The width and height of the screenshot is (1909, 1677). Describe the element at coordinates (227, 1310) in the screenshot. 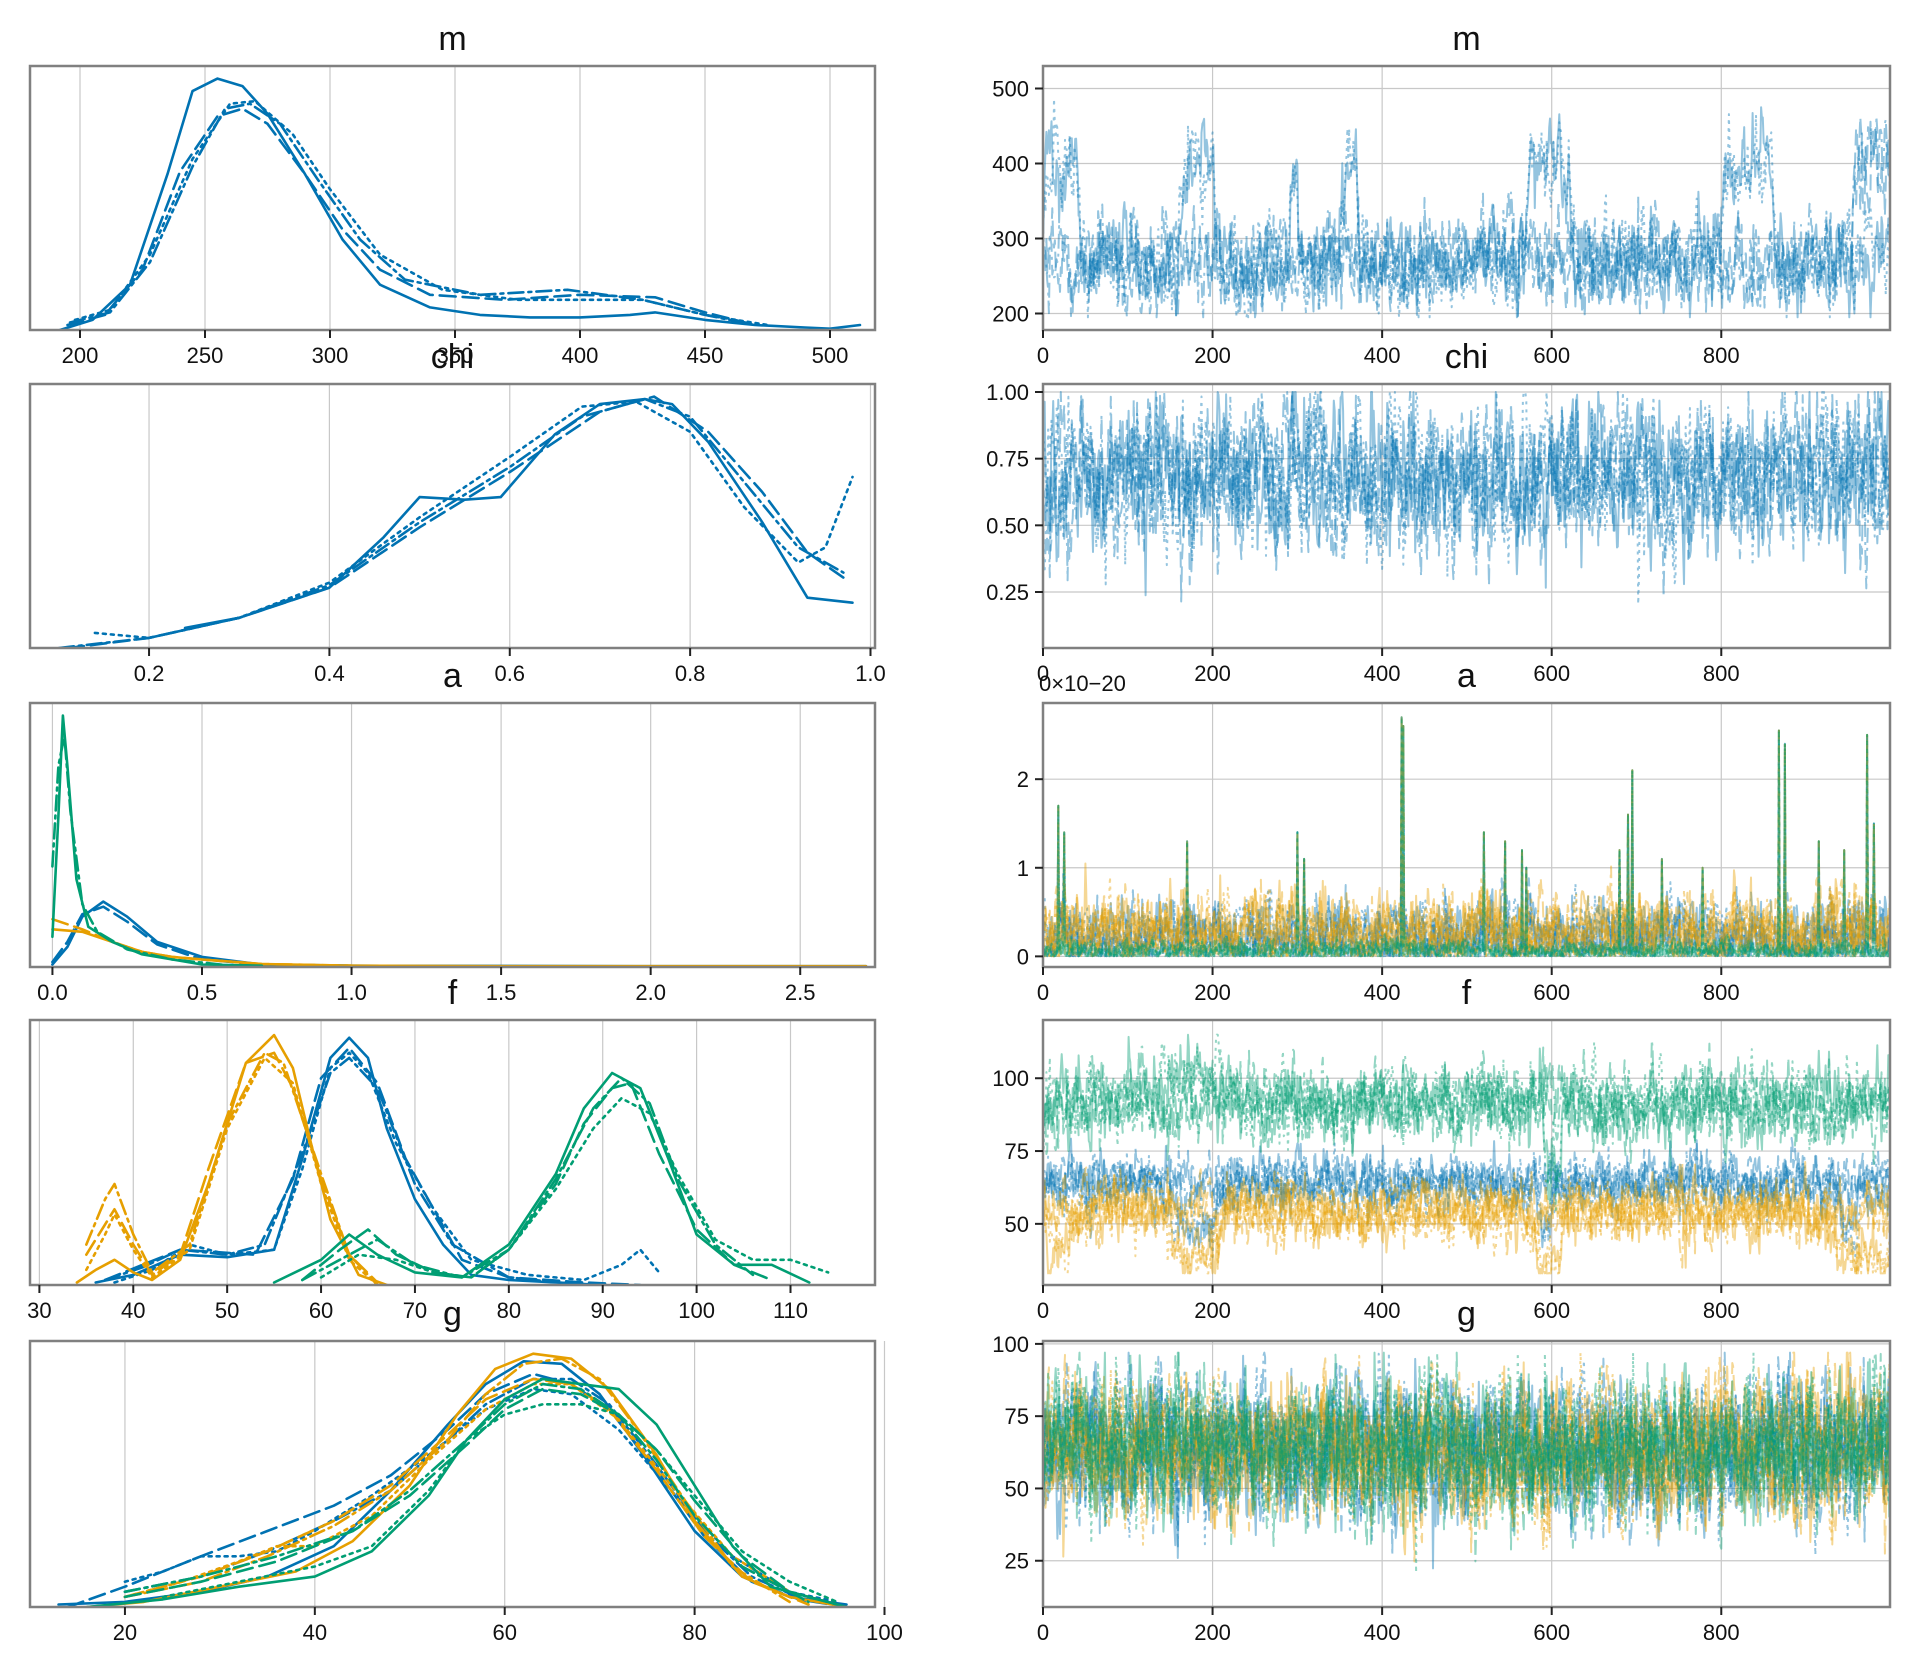

I see `x-tick-label: 50` at that location.